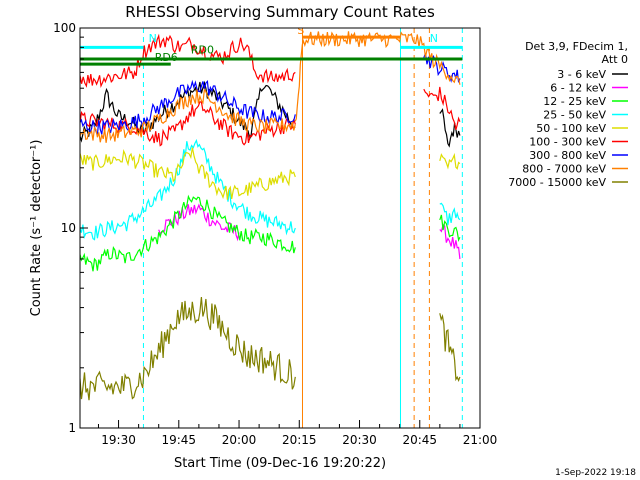  I want to click on legend-header-line: Det 3,9, FDecim 1,, so click(576, 46).